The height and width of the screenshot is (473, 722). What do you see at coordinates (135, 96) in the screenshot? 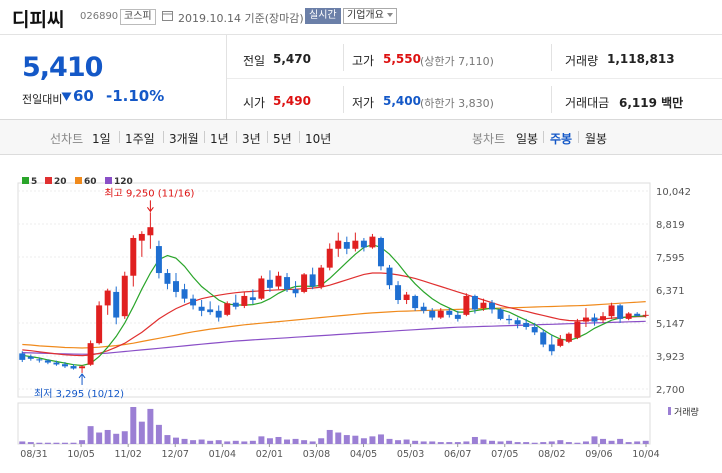
I see `change-rate: -1.10%` at bounding box center [135, 96].